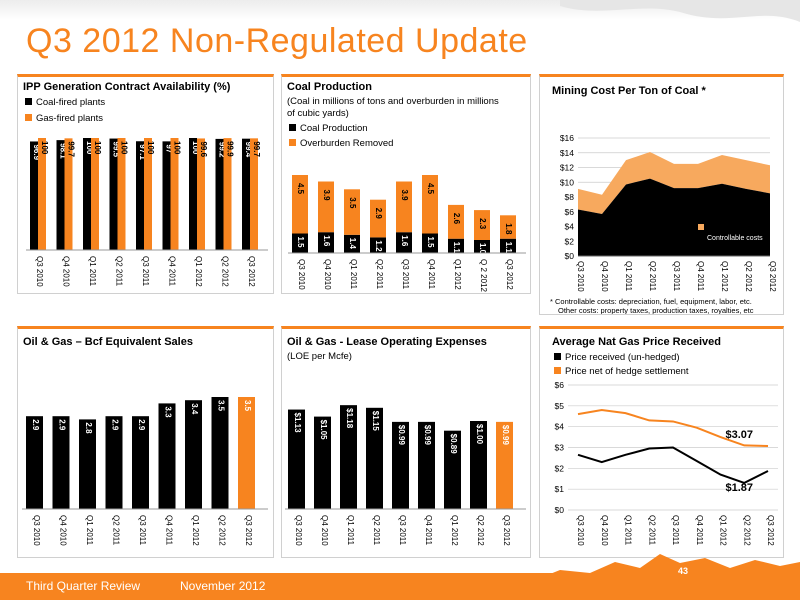 The height and width of the screenshot is (600, 800). What do you see at coordinates (454, 530) in the screenshot?
I see `loe-tick-label: Q1 2012` at bounding box center [454, 530].